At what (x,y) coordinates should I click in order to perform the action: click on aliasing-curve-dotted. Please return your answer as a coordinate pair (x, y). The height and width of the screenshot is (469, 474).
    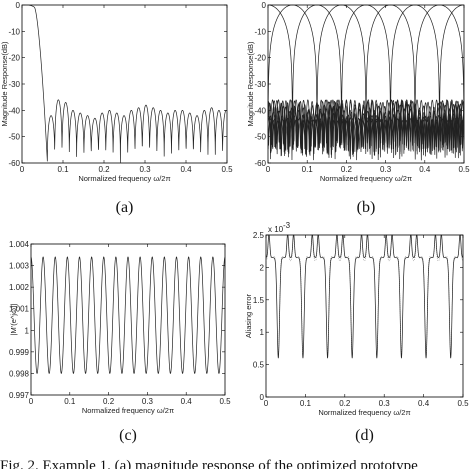
    Looking at the image, I should click on (364, 295).